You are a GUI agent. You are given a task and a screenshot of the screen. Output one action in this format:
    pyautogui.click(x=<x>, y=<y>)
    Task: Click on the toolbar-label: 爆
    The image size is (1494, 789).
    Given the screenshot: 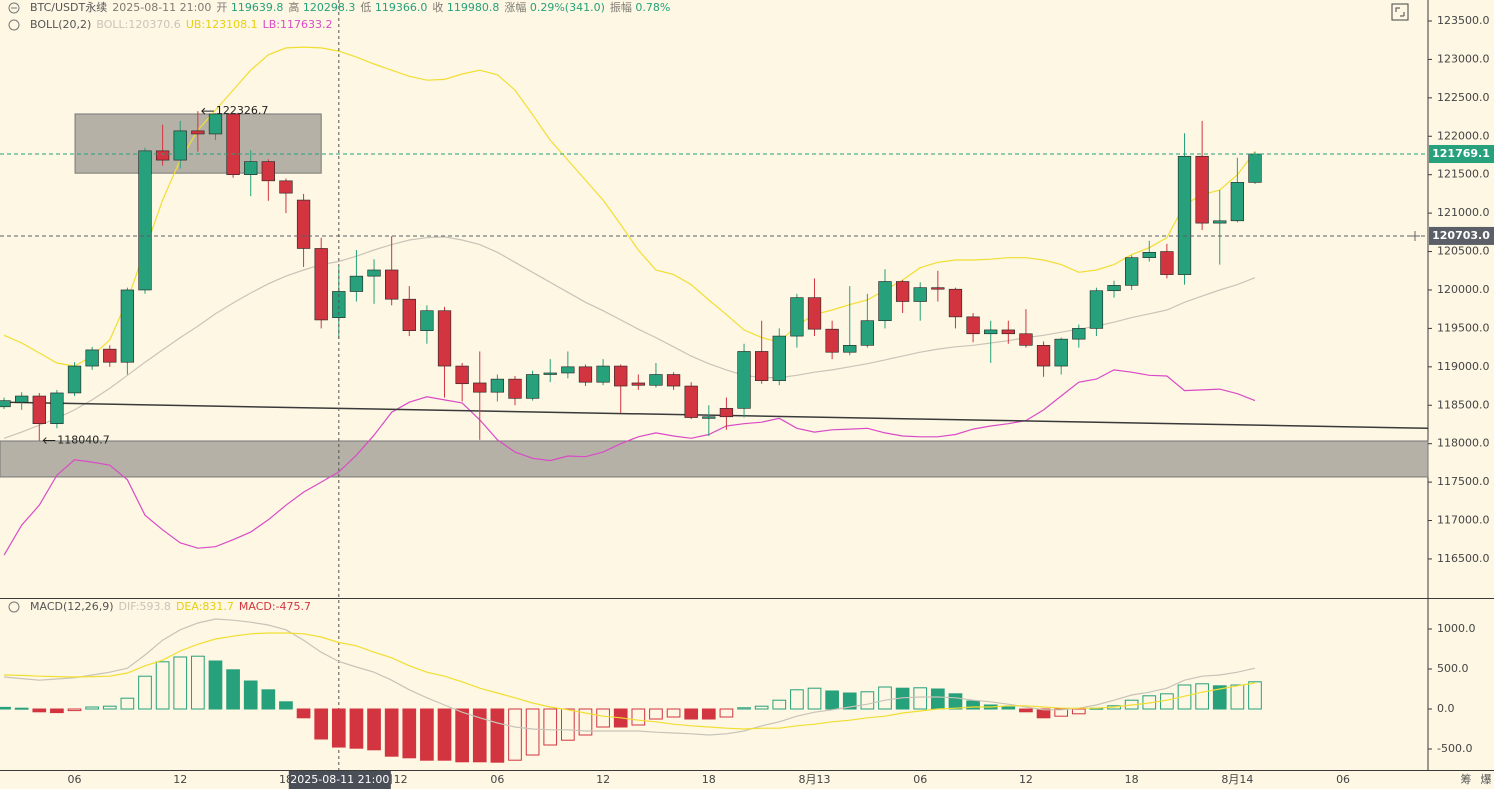 What is the action you would take?
    pyautogui.click(x=1486, y=779)
    